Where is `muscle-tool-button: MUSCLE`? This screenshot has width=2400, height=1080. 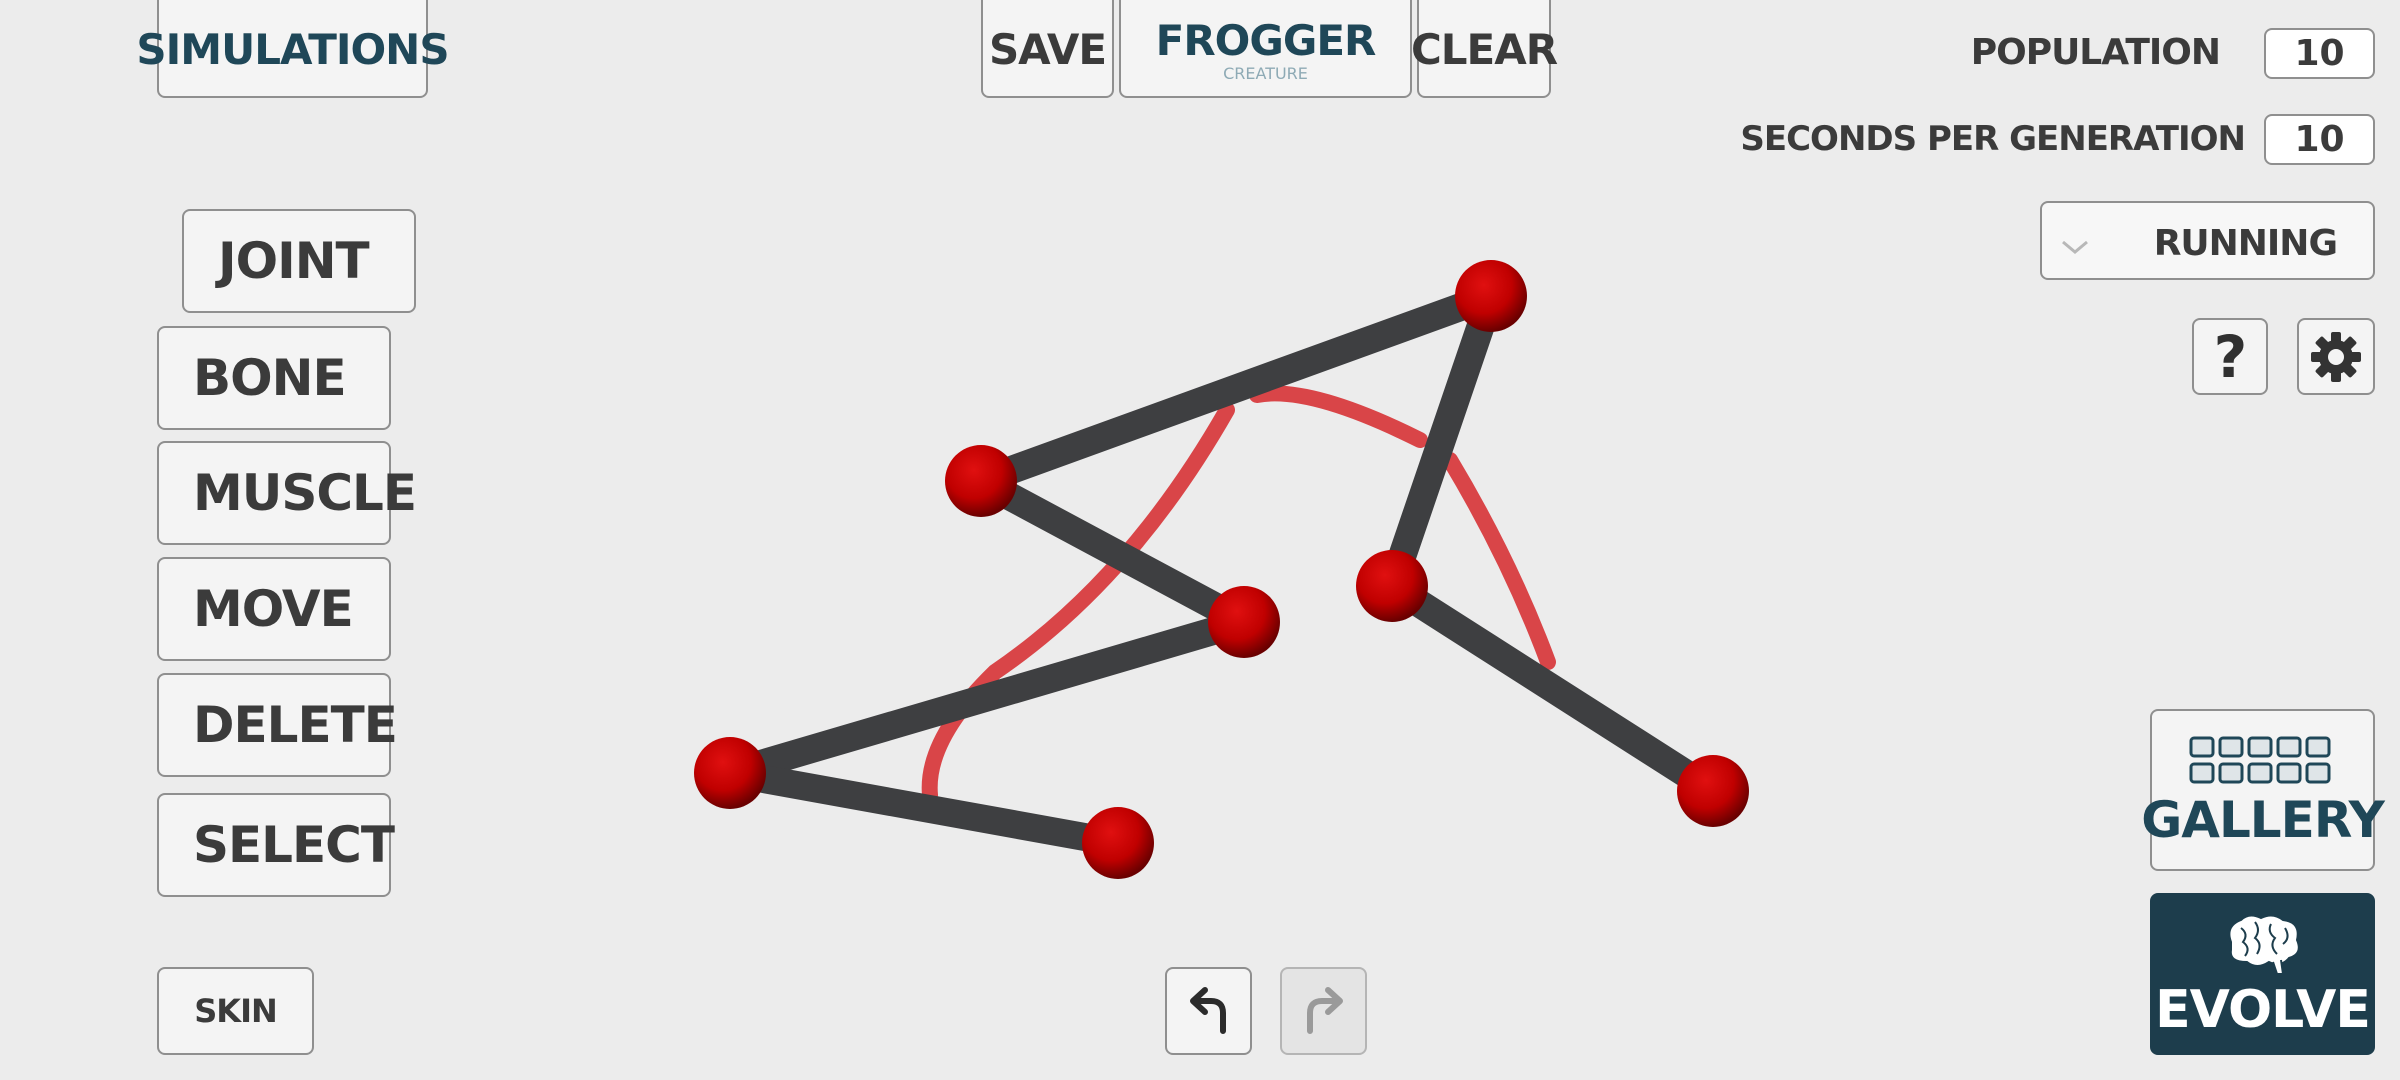 muscle-tool-button: MUSCLE is located at coordinates (287, 493).